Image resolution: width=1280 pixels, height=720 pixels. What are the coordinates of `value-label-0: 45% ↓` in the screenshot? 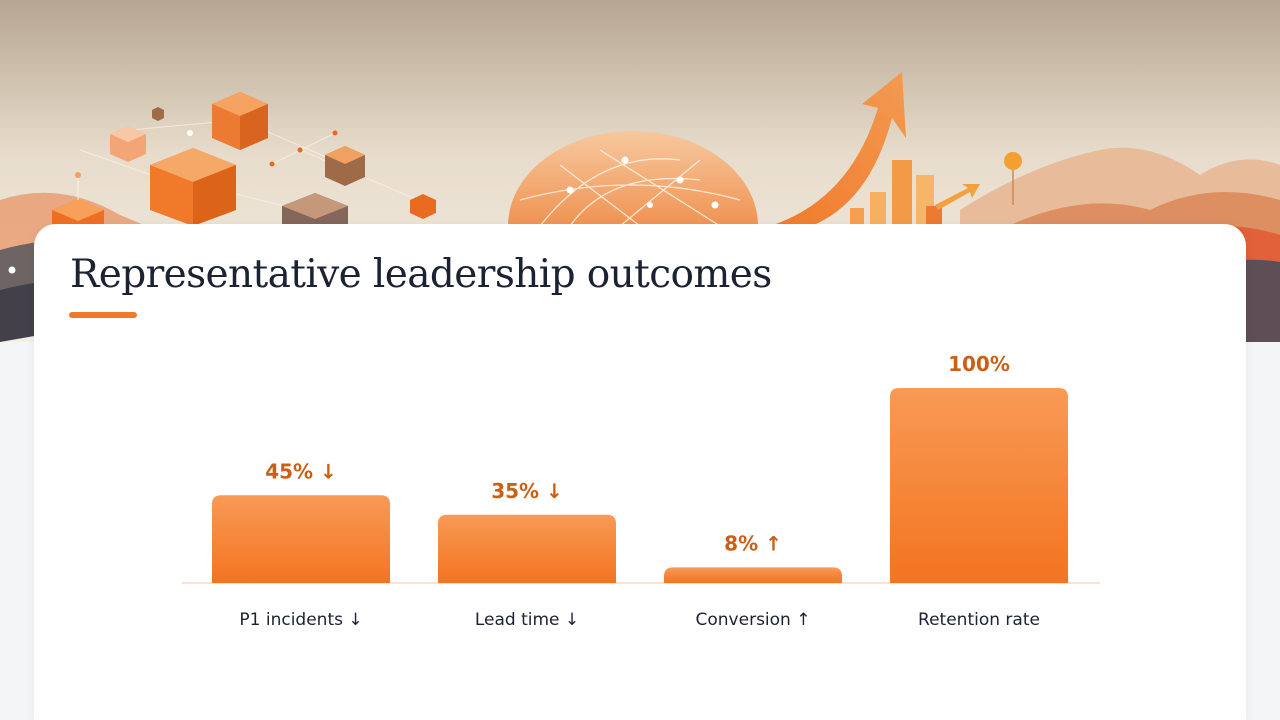 It's located at (301, 471).